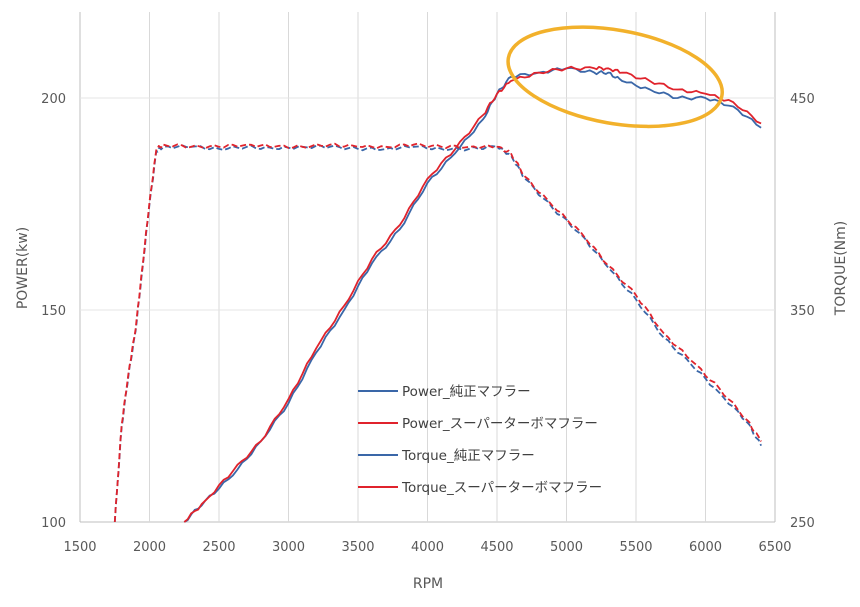  I want to click on annotation-layer, so click(615, 77).